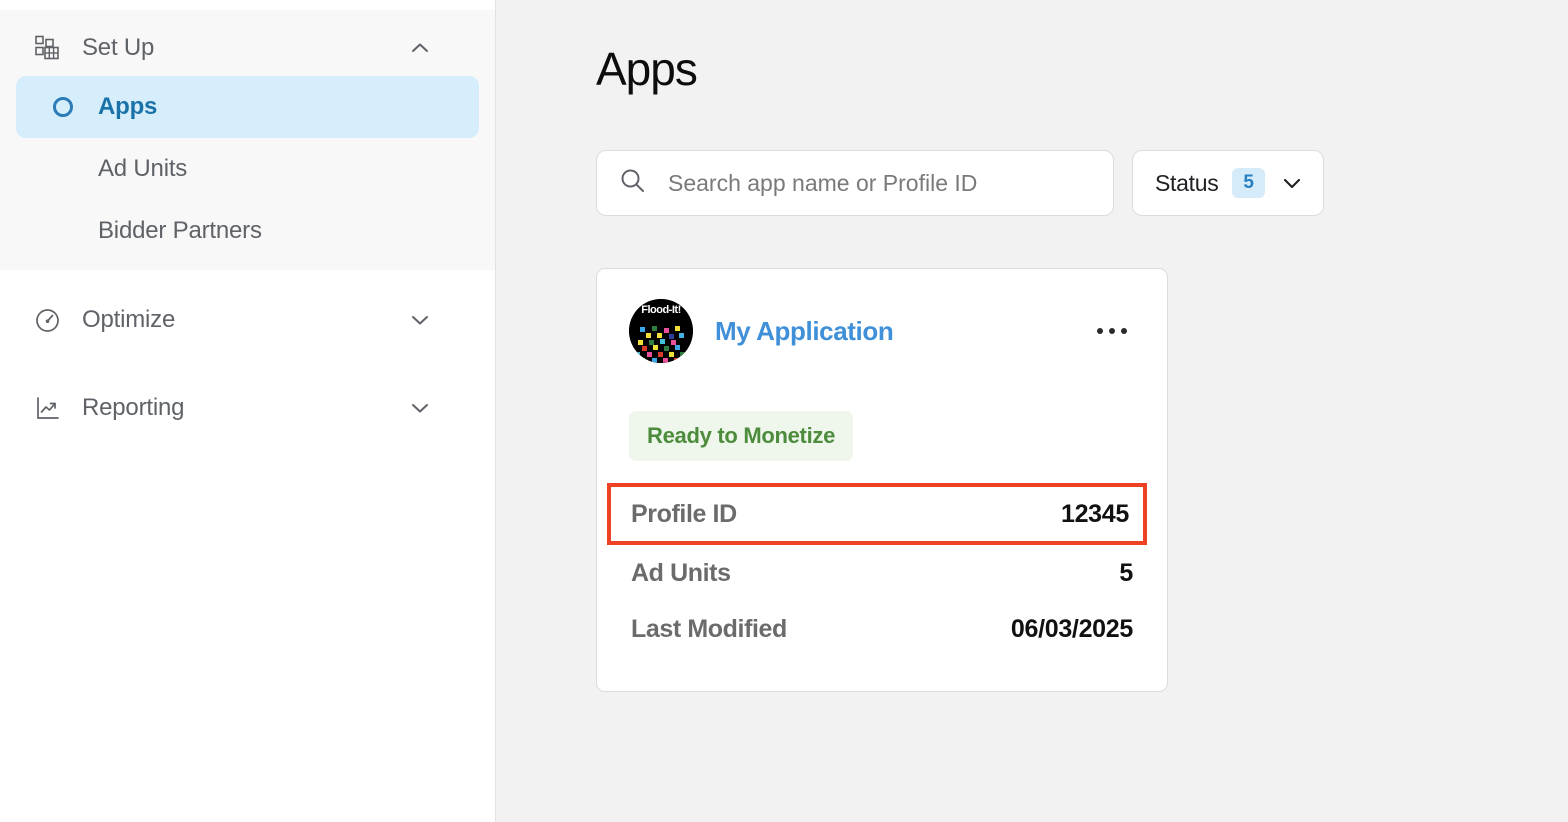 The width and height of the screenshot is (1568, 822). Describe the element at coordinates (709, 628) in the screenshot. I see `detail-label-last-modified: Last Modified` at that location.